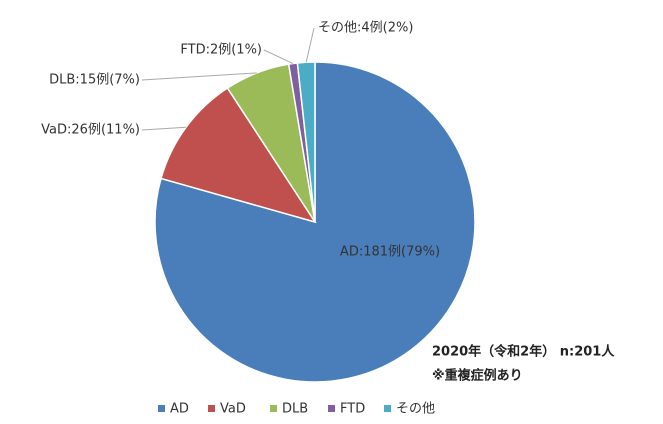 The width and height of the screenshot is (663, 424). I want to click on legend-label: VaD, so click(233, 409).